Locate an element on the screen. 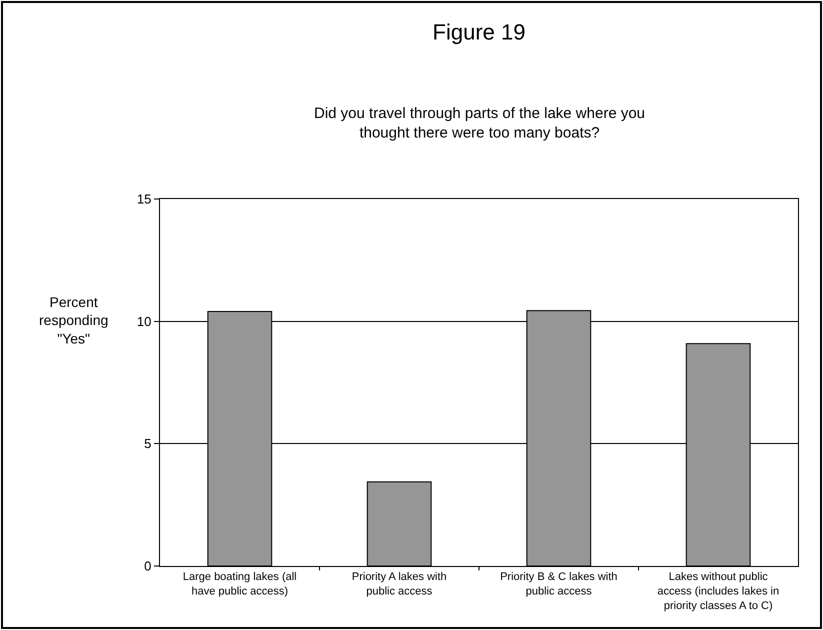 The height and width of the screenshot is (630, 823). x-tick-label: Priority A lakes with public access is located at coordinates (399, 584).